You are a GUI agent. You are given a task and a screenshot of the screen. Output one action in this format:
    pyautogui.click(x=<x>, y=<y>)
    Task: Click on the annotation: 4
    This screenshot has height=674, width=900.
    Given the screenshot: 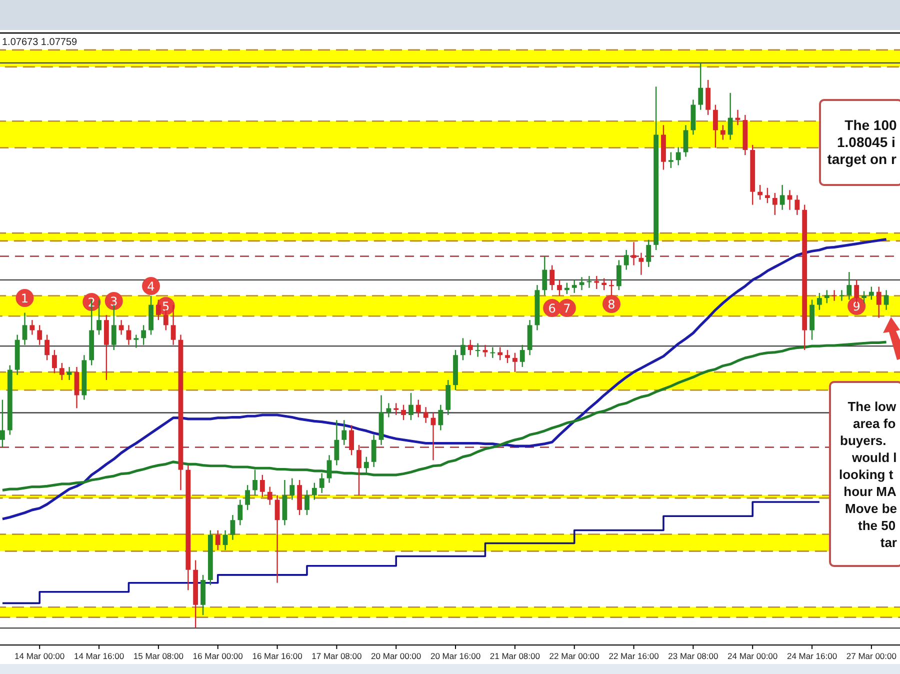 What is the action you would take?
    pyautogui.click(x=151, y=287)
    